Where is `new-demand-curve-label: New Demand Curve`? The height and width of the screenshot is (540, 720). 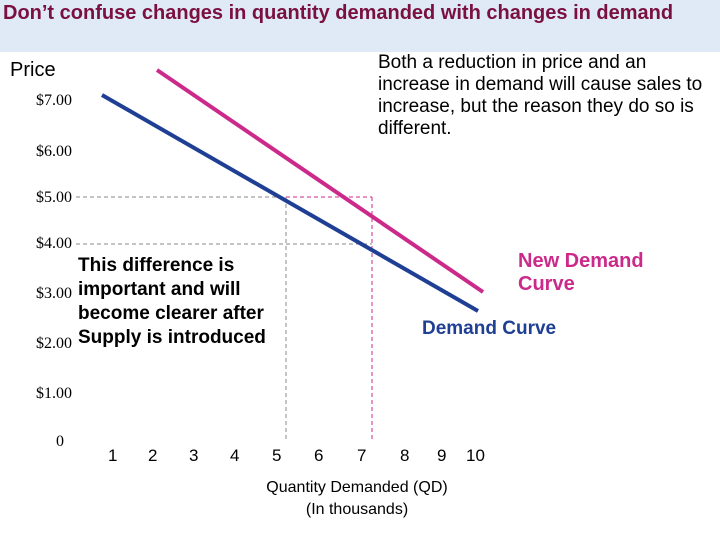
new-demand-curve-label: New Demand Curve is located at coordinates (583, 272).